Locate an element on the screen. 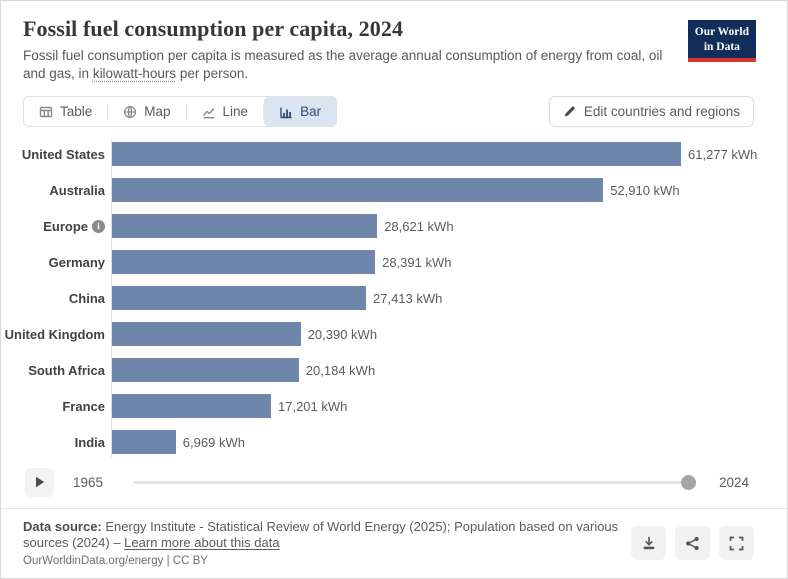  action-buttons is located at coordinates (692, 543).